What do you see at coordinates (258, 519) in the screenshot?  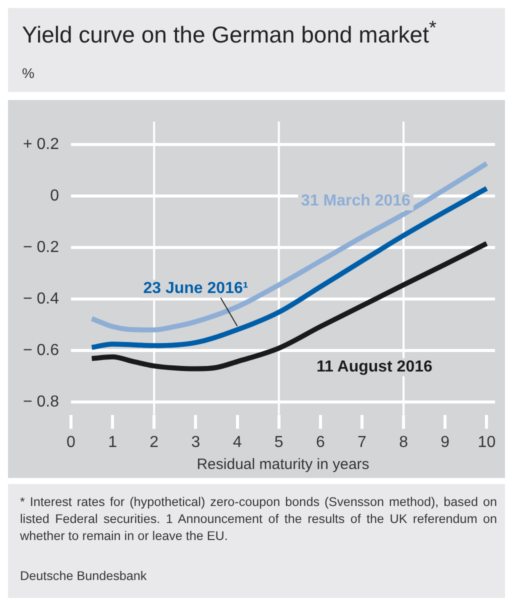 I see `text: * Interest rates for (hypothetical) zero-coupon bonds (Svensson method), based on listed Federal securities. 1 Announcement of the results of the UK referendum on whether to remain in or leave the EU.` at bounding box center [258, 519].